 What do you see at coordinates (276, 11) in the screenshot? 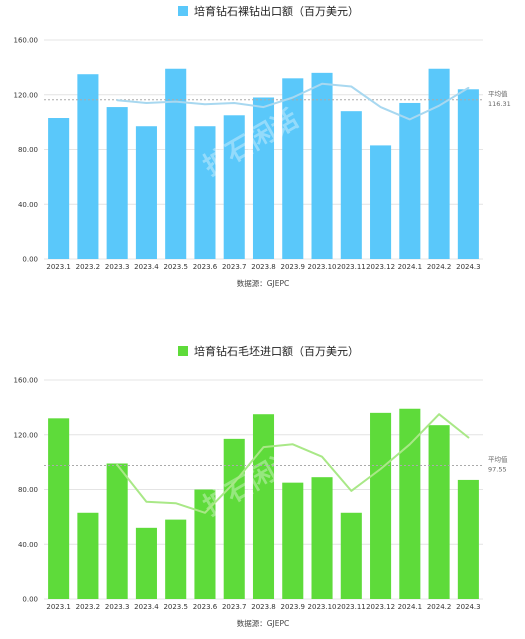
I see `chart-title-text: 培育钻石裸钻出口额（百万美元）` at bounding box center [276, 11].